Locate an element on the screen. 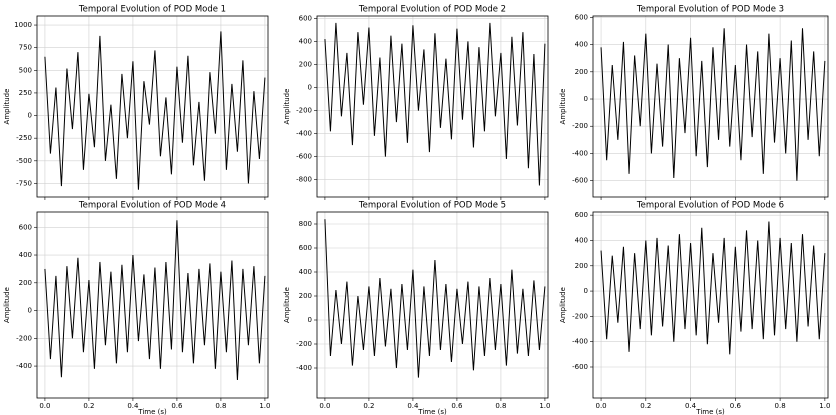  chart-title: Temporal Evolution of POD Mode 3 is located at coordinates (710, 10).